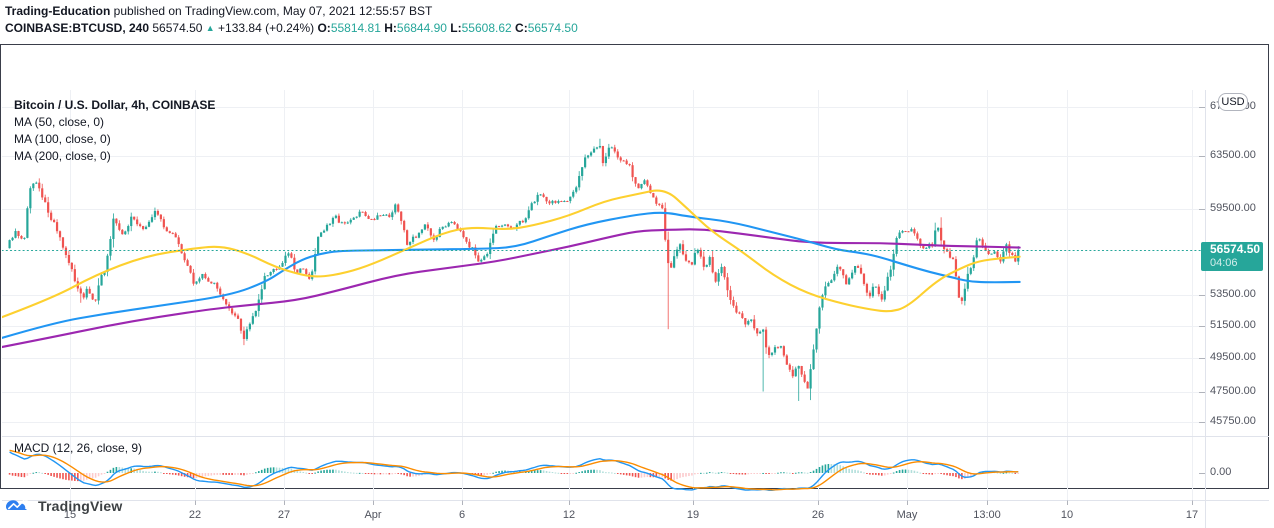 This screenshot has height=528, width=1274. What do you see at coordinates (1221, 472) in the screenshot?
I see `macd-zero-label: 0.00` at bounding box center [1221, 472].